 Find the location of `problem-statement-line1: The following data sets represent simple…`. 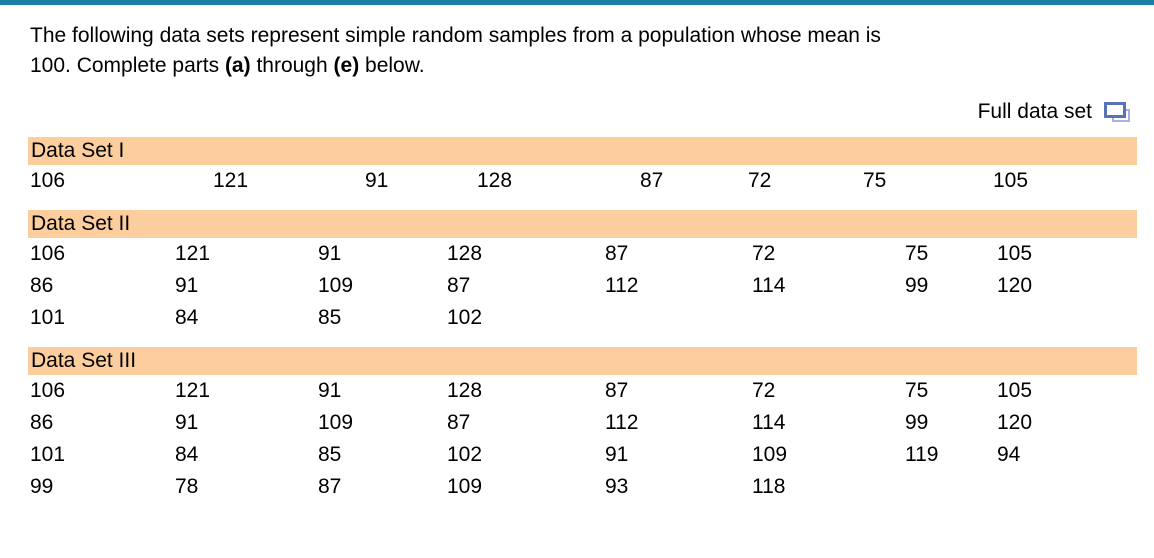

problem-statement-line1: The following data sets represent simple… is located at coordinates (455, 35).